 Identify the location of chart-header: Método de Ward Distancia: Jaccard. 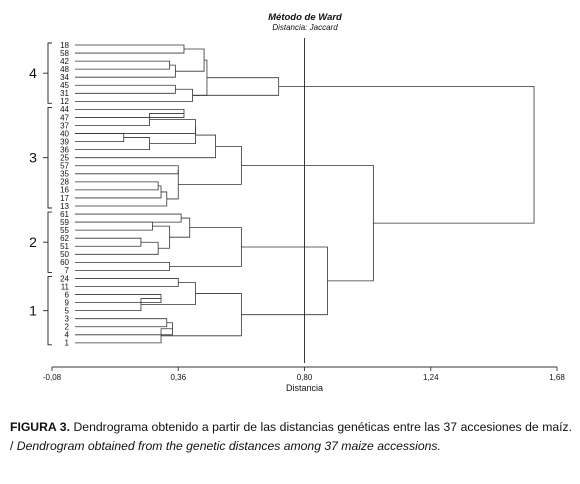
(305, 22).